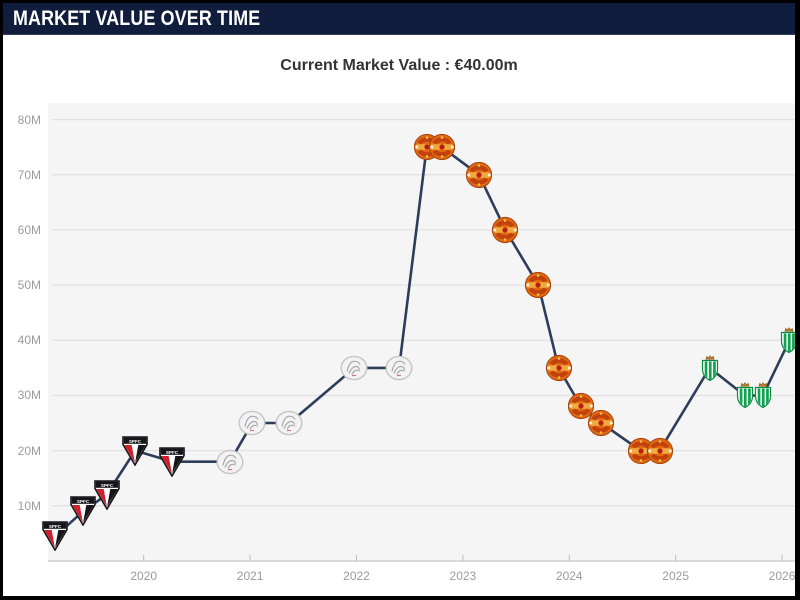 The image size is (800, 600). Describe the element at coordinates (569, 576) in the screenshot. I see `x-axis-label: 2024` at that location.